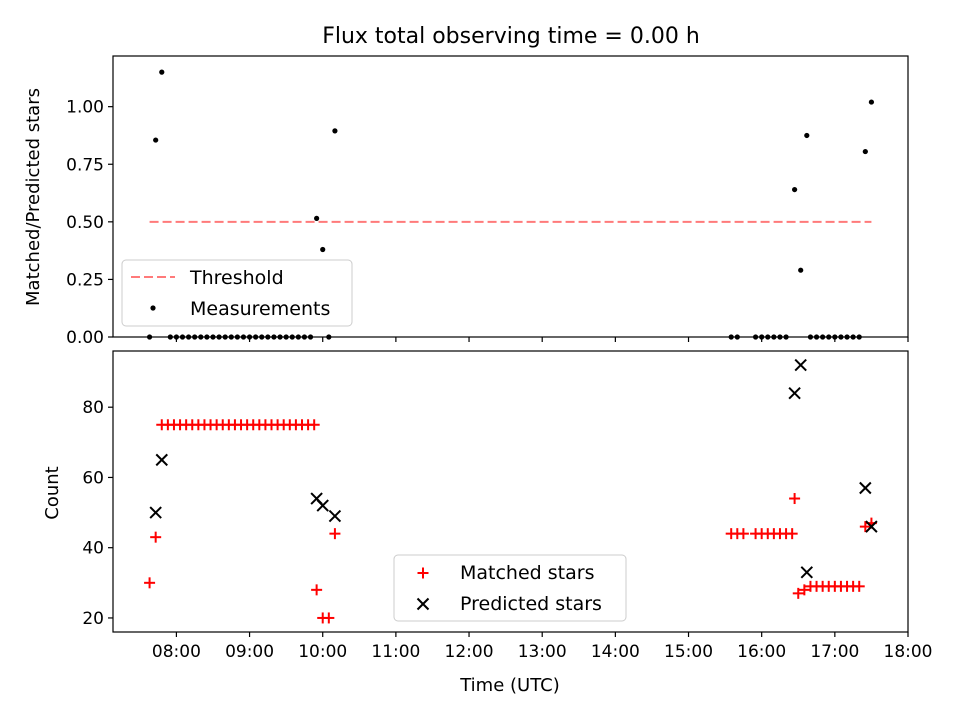  I want to click on matched-stars-legend-glyph, so click(423, 573).